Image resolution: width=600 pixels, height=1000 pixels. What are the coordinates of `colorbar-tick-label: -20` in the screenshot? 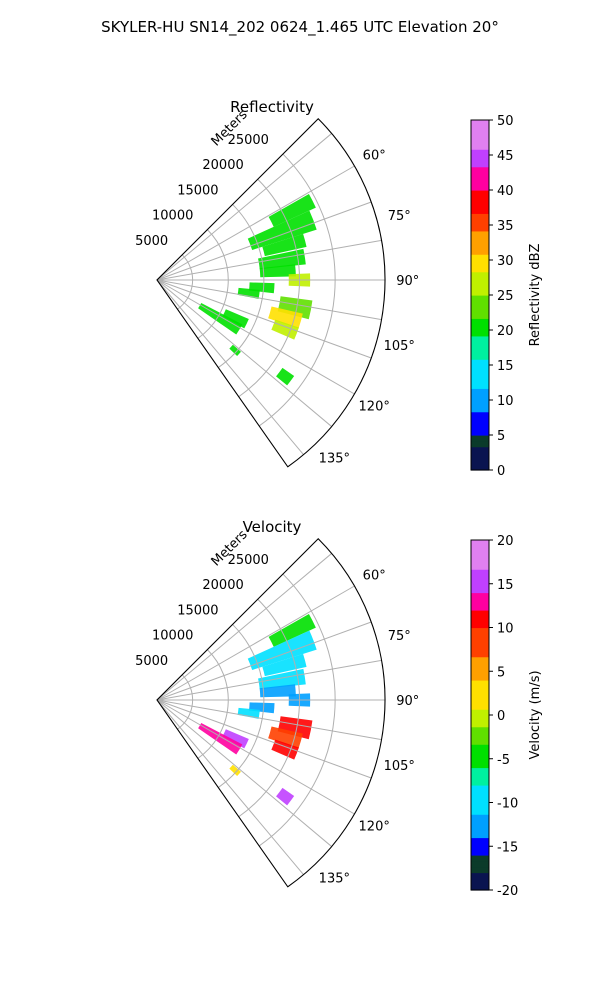 It's located at (507, 891).